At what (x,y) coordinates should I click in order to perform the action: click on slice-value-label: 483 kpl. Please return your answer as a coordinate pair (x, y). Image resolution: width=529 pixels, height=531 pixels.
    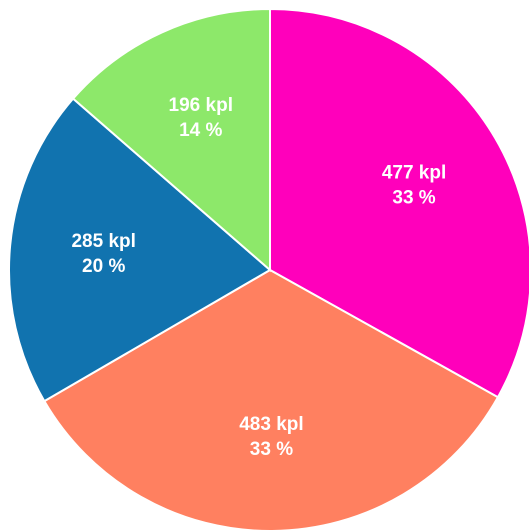
    Looking at the image, I should click on (271, 424).